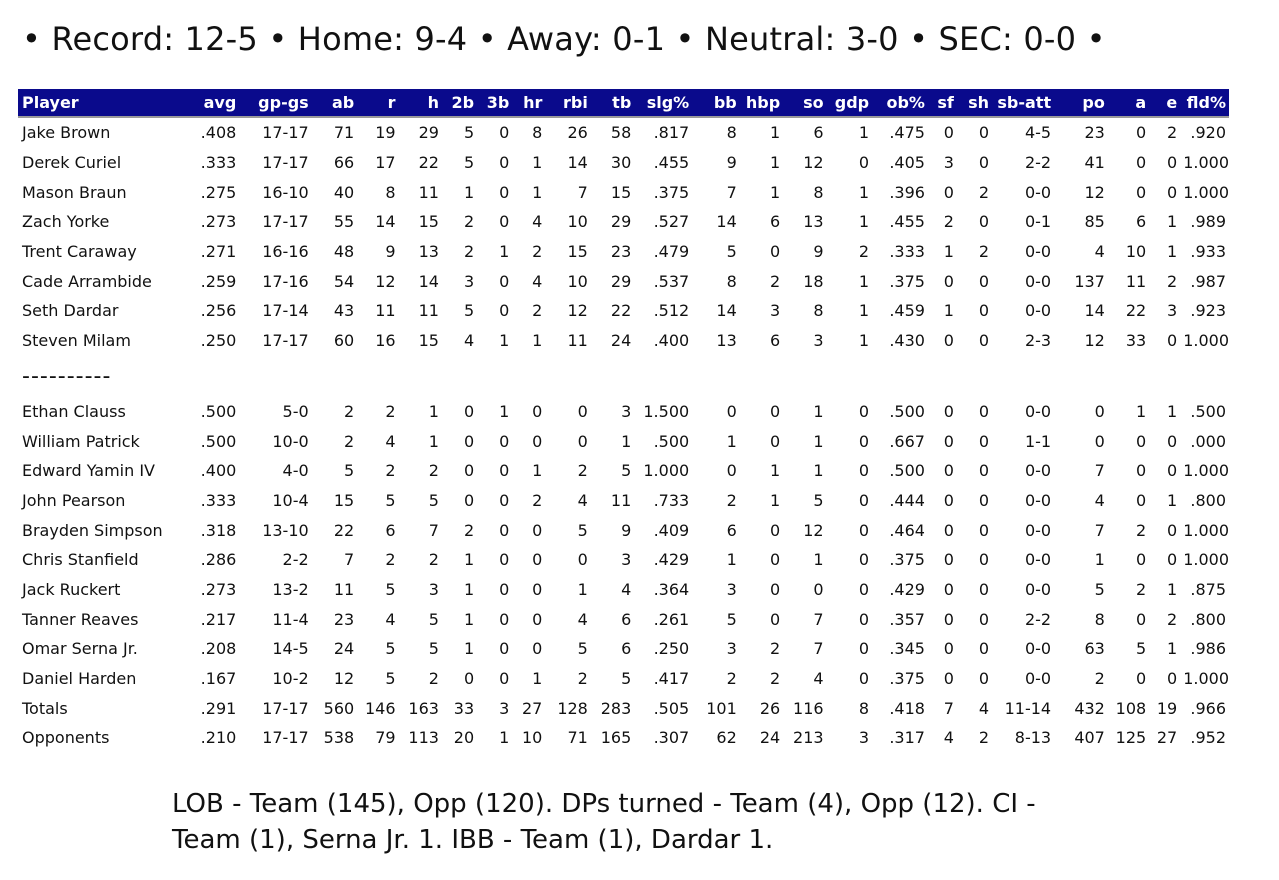 Image resolution: width=1279 pixels, height=880 pixels. What do you see at coordinates (1094, 311) in the screenshot?
I see `stat-cell: 14` at bounding box center [1094, 311].